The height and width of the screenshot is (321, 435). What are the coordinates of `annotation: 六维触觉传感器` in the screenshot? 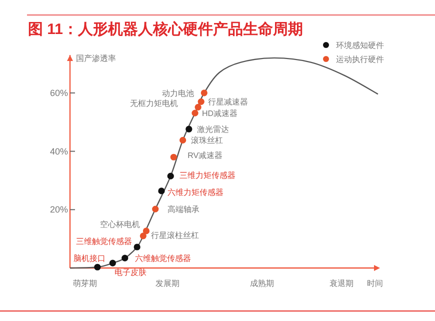 It's located at (162, 259).